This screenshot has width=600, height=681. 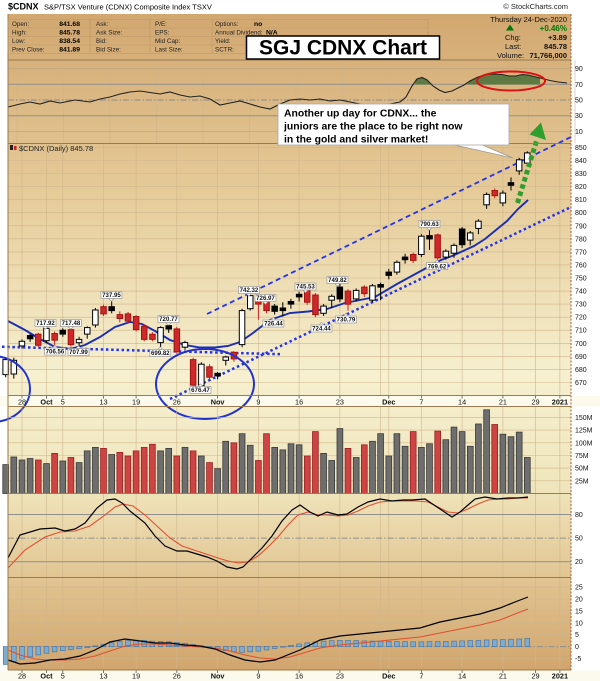 I want to click on svg-text: 790.63, so click(x=429, y=224).